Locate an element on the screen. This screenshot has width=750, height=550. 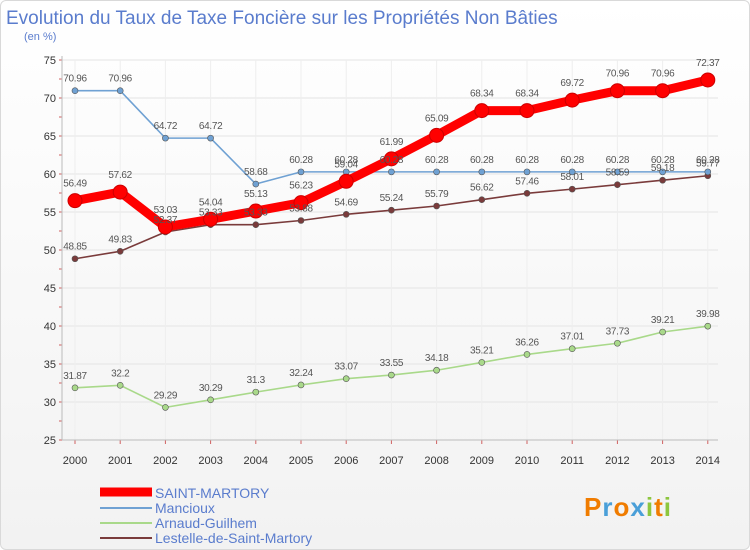
data-label-lestelle-de-saint-martory: 59.18 is located at coordinates (663, 168).